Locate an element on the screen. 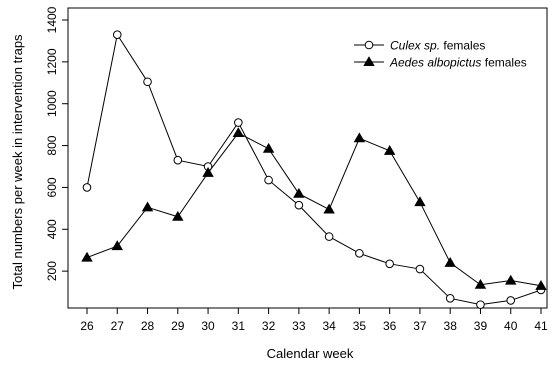 The height and width of the screenshot is (372, 558). legend-label-species: Aedes albopictus is located at coordinates (435, 63).